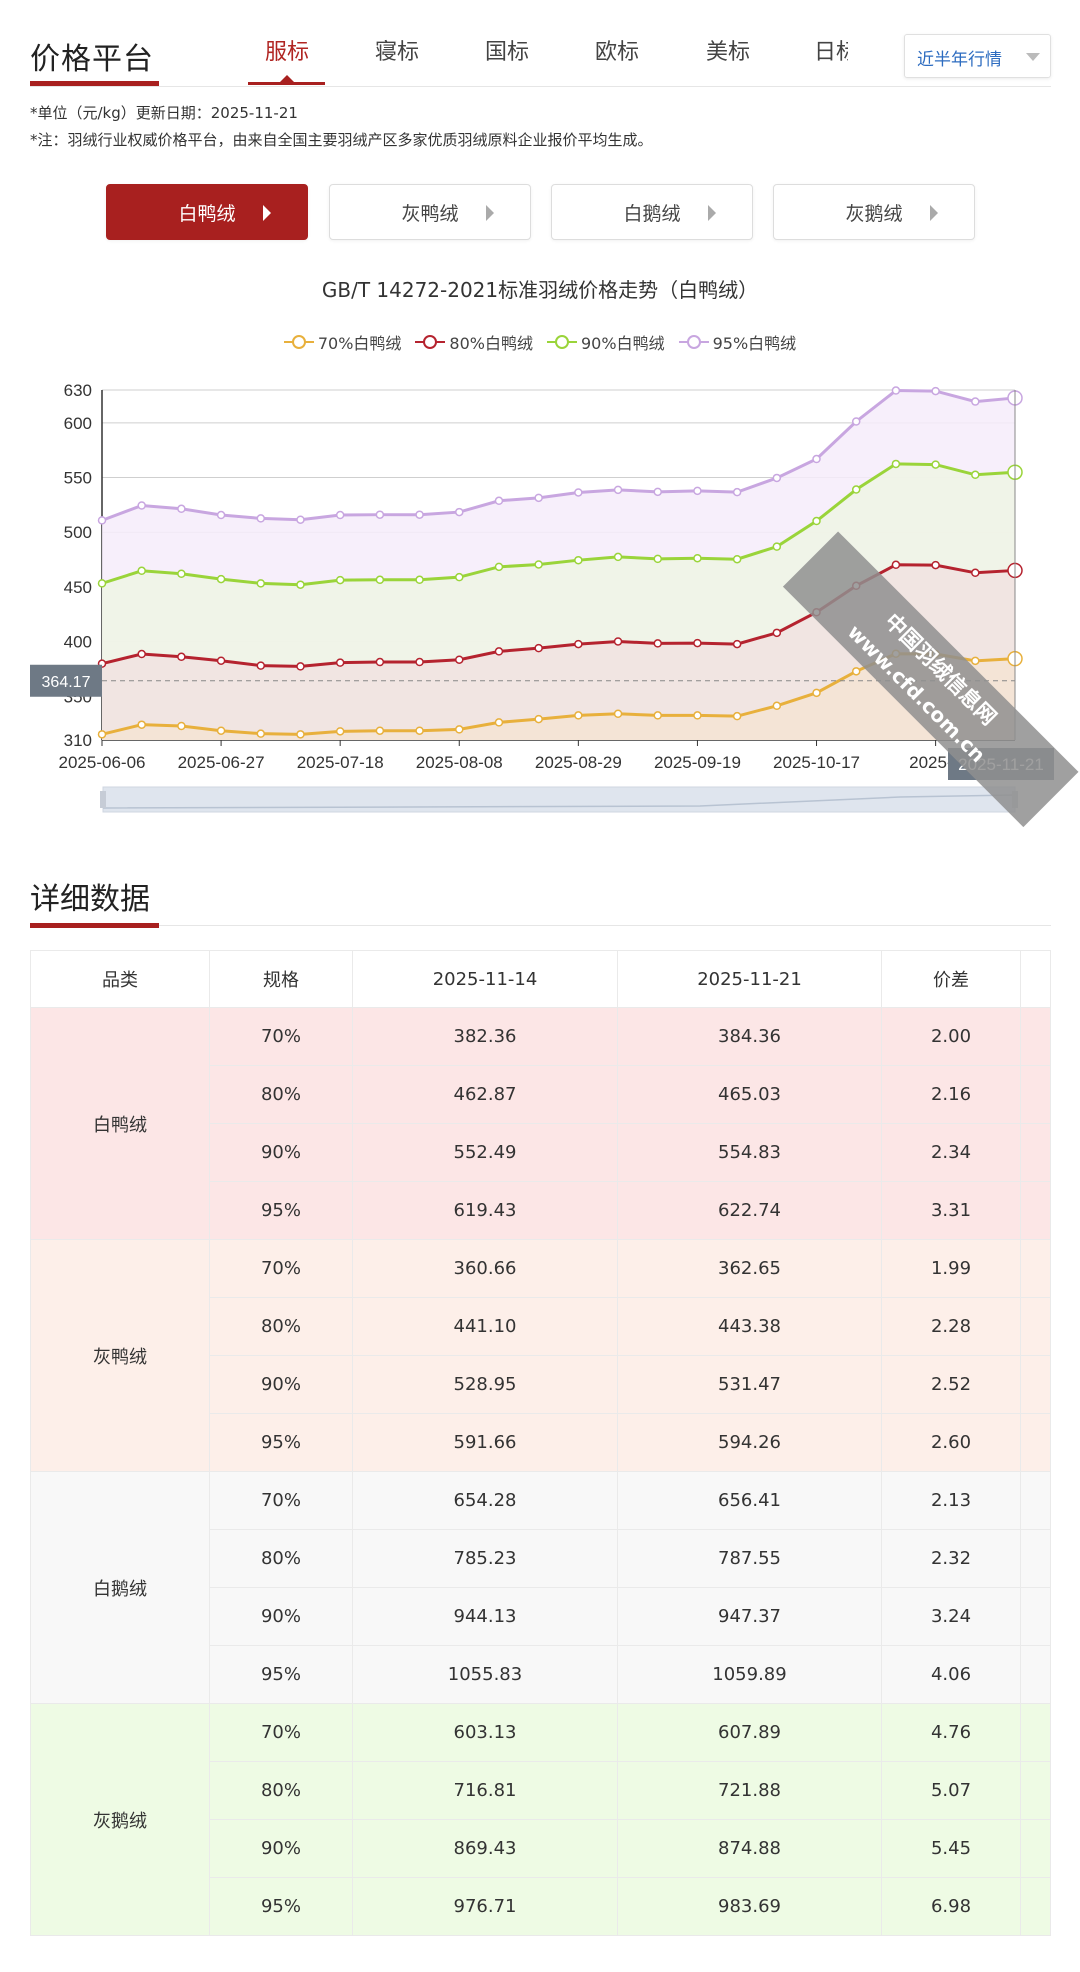  What do you see at coordinates (78, 390) in the screenshot?
I see `y-tick-label: 630` at bounding box center [78, 390].